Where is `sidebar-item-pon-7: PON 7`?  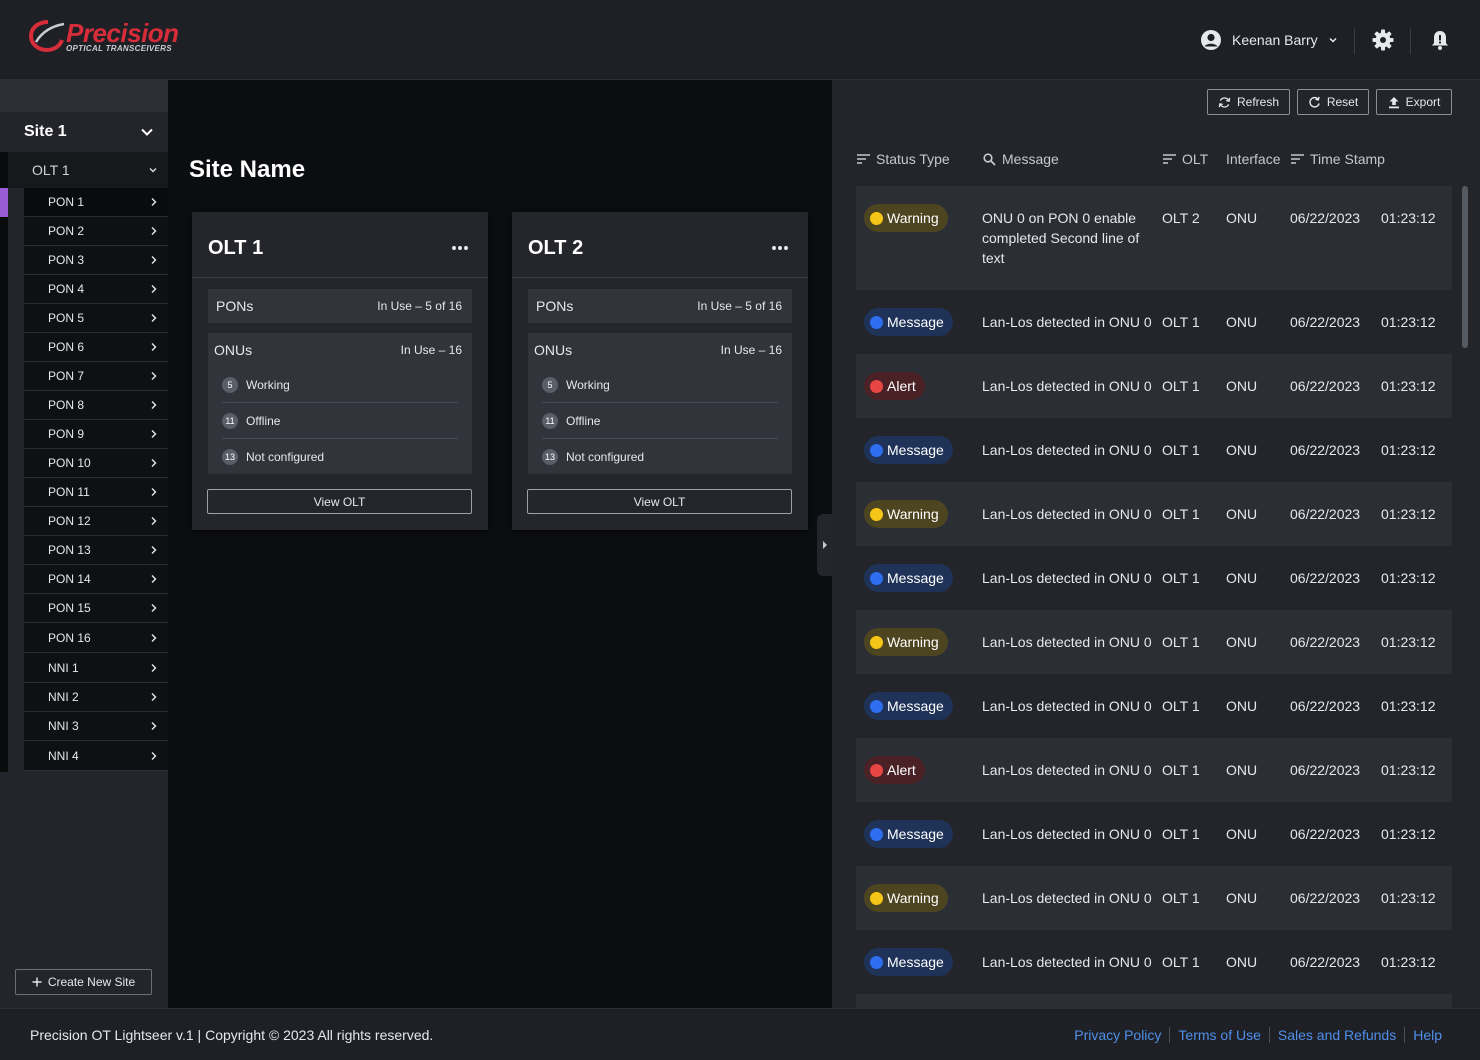
sidebar-item-pon-7: PON 7 is located at coordinates (96, 376).